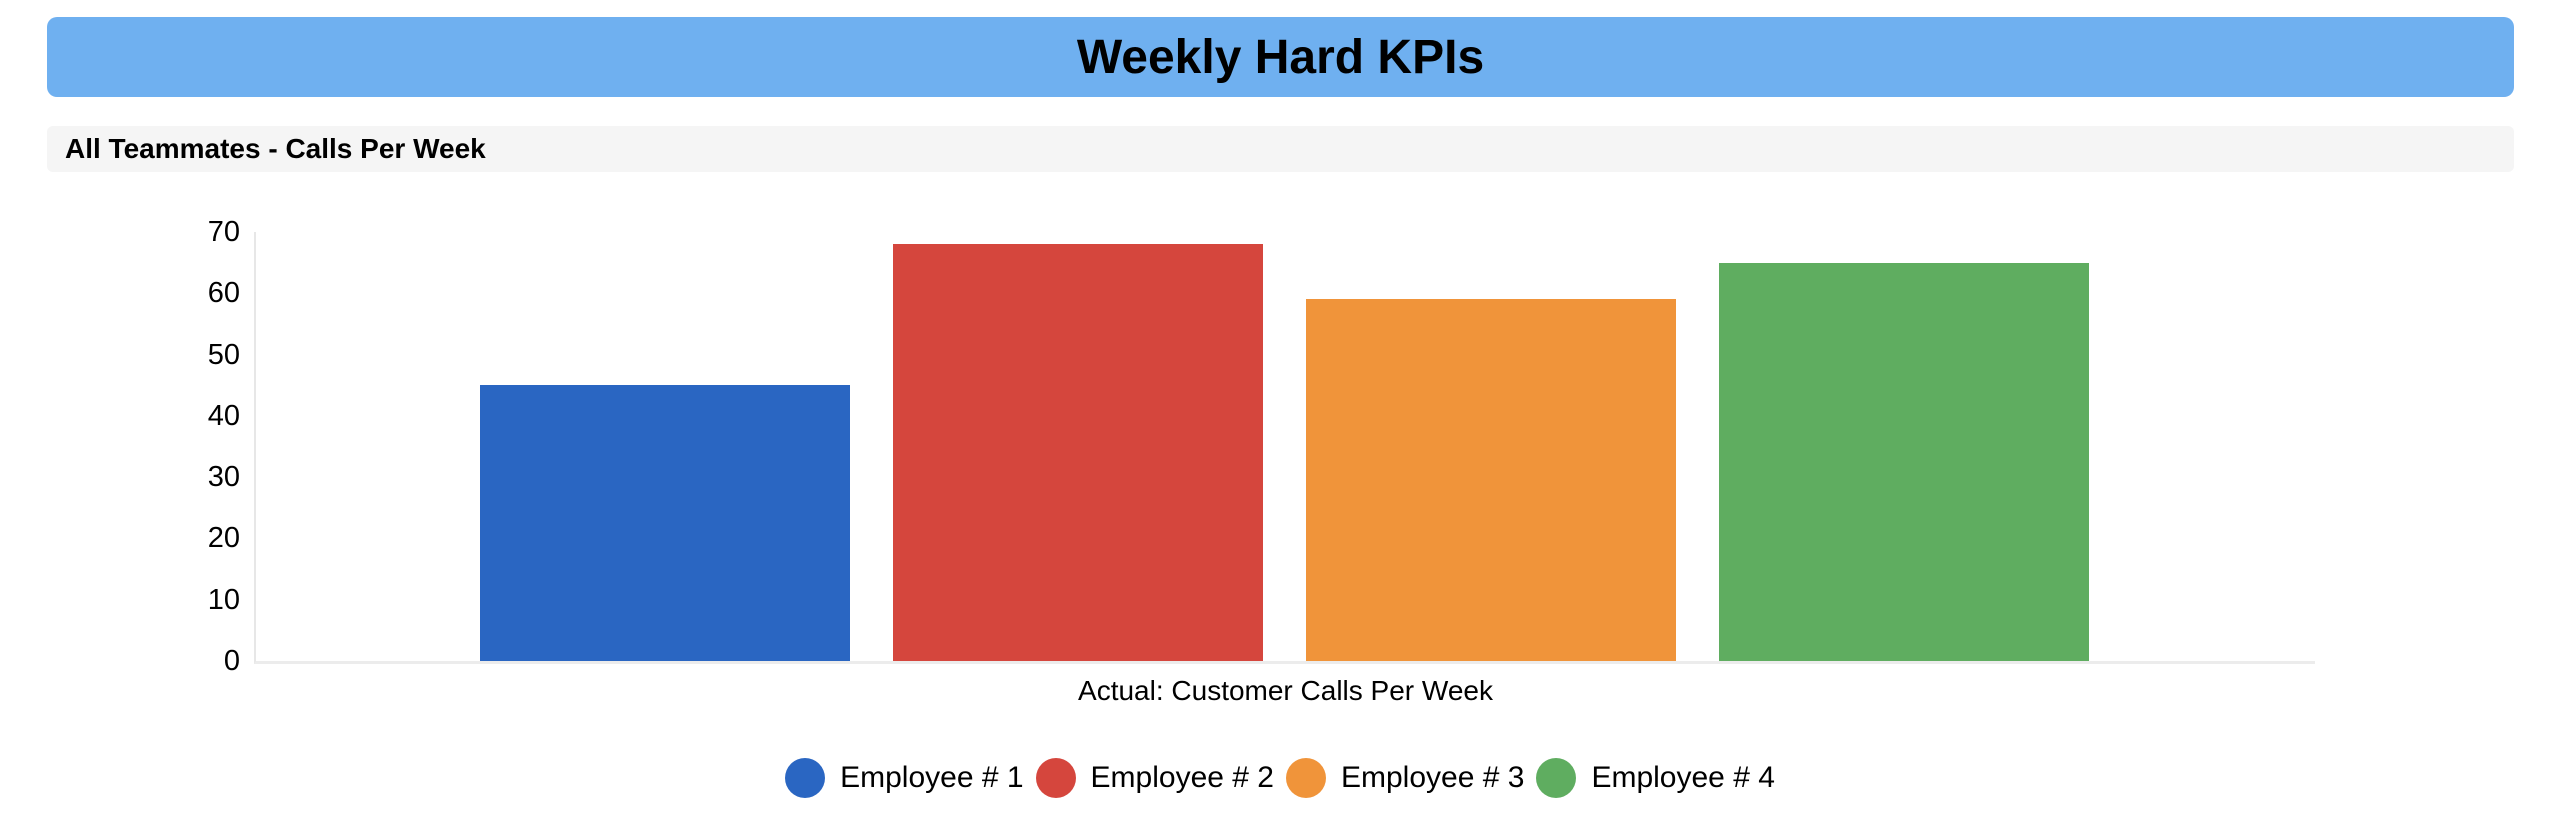 The width and height of the screenshot is (2560, 822). I want to click on y-axis-tick-label: 60, so click(223, 293).